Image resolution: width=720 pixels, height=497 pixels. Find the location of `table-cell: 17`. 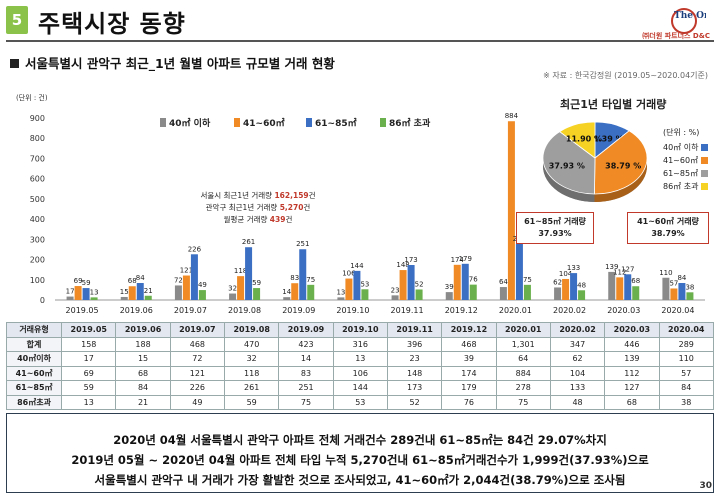

table-cell: 17 is located at coordinates (89, 359).